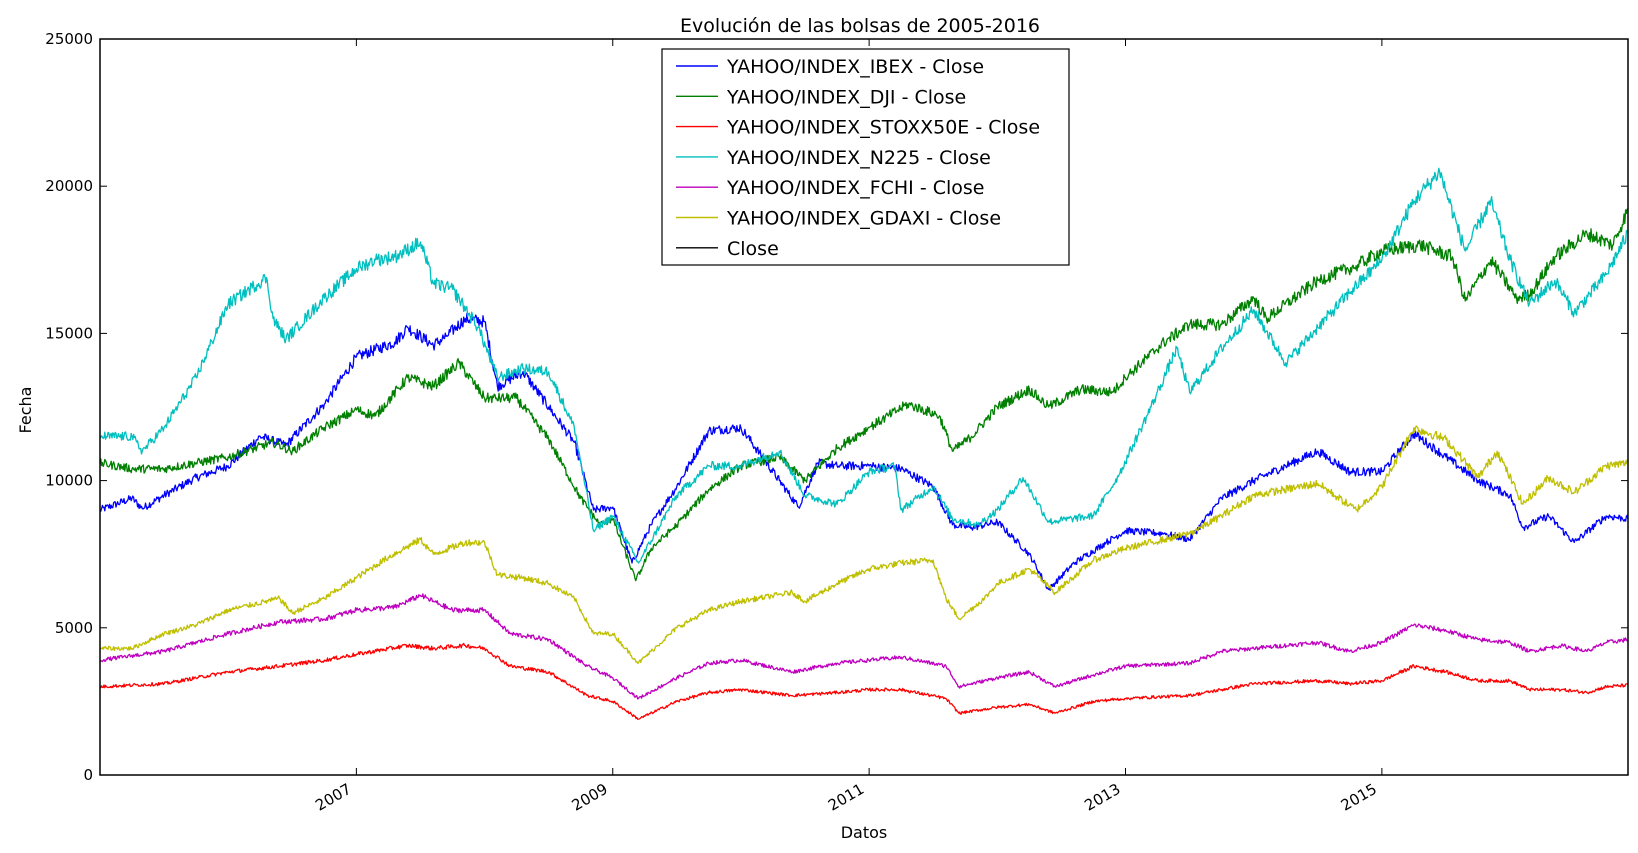 Image resolution: width=1638 pixels, height=853 pixels. Describe the element at coordinates (753, 249) in the screenshot. I see `legend-label: Close` at that location.